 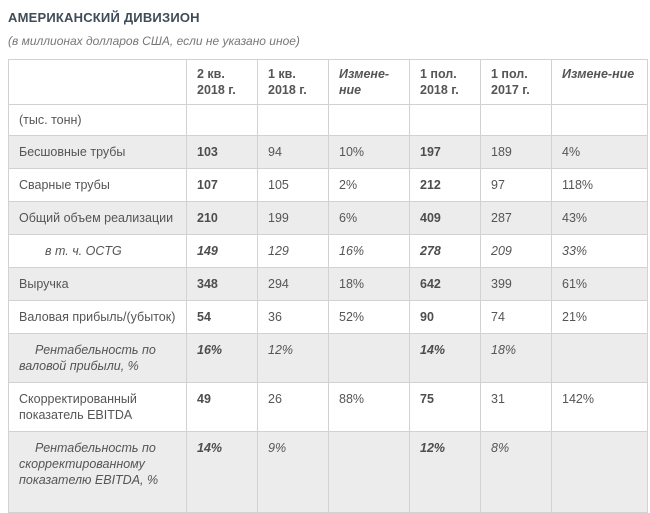 I want to click on value-cell: 348, so click(x=222, y=284).